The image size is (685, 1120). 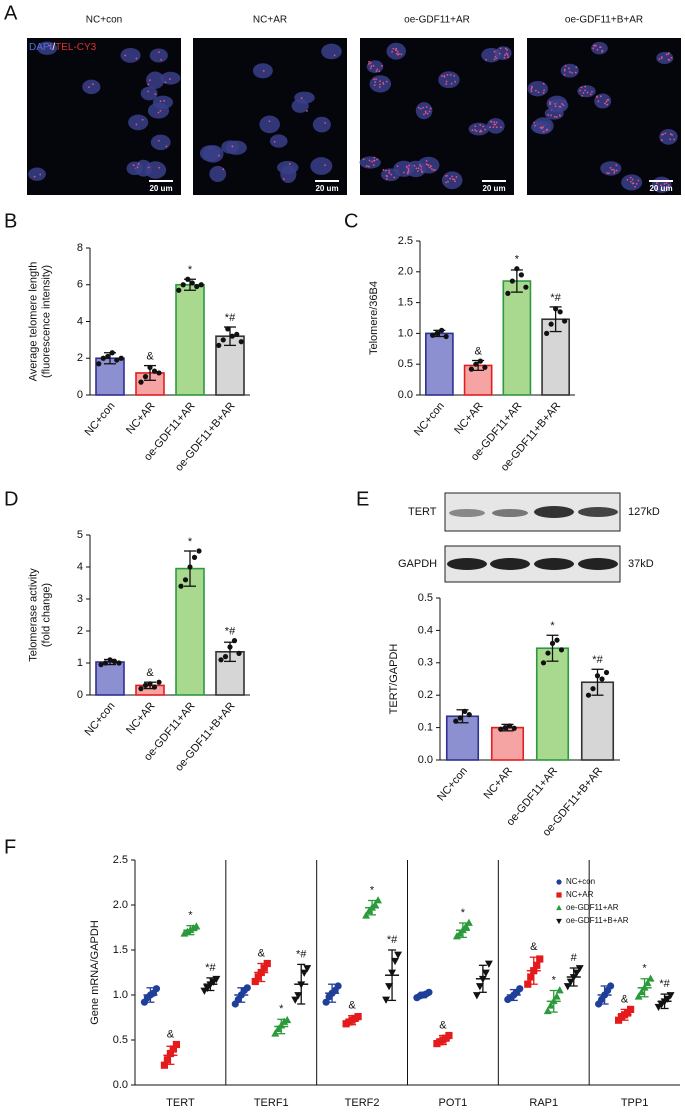 What do you see at coordinates (529, 537) in the screenshot?
I see `western-blot: TERT GAPDH 127kD 37kD` at bounding box center [529, 537].